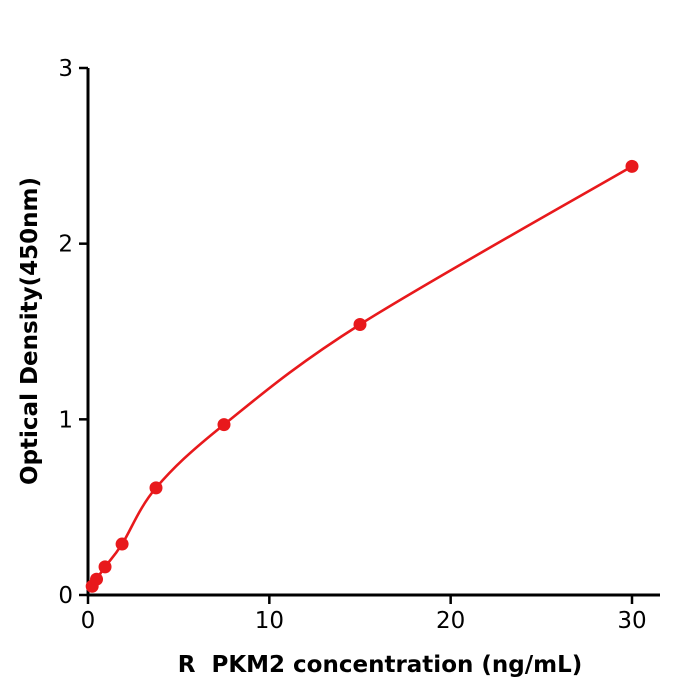 Image resolution: width=700 pixels, height=700 pixels. I want to click on x-tick-label: 20, so click(450, 621).